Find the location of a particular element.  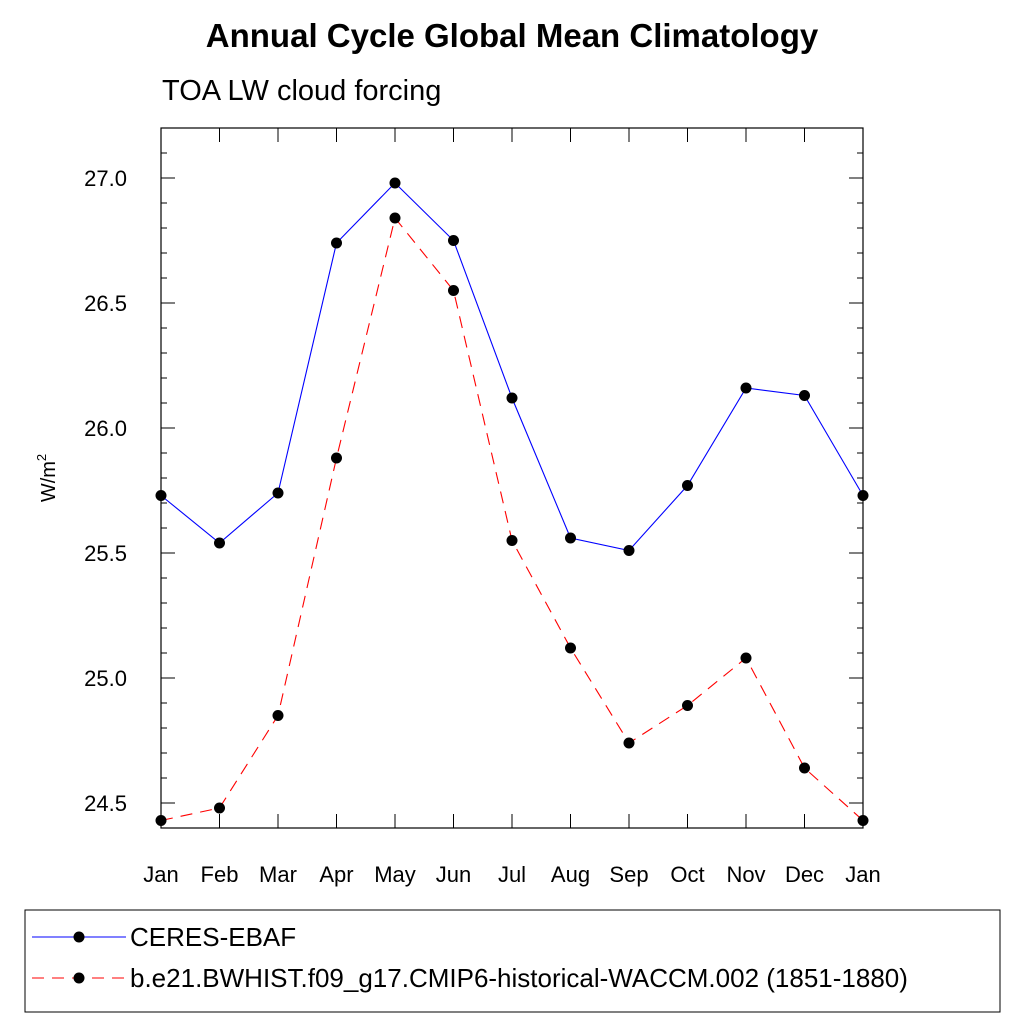

legend-box is located at coordinates (512, 961).